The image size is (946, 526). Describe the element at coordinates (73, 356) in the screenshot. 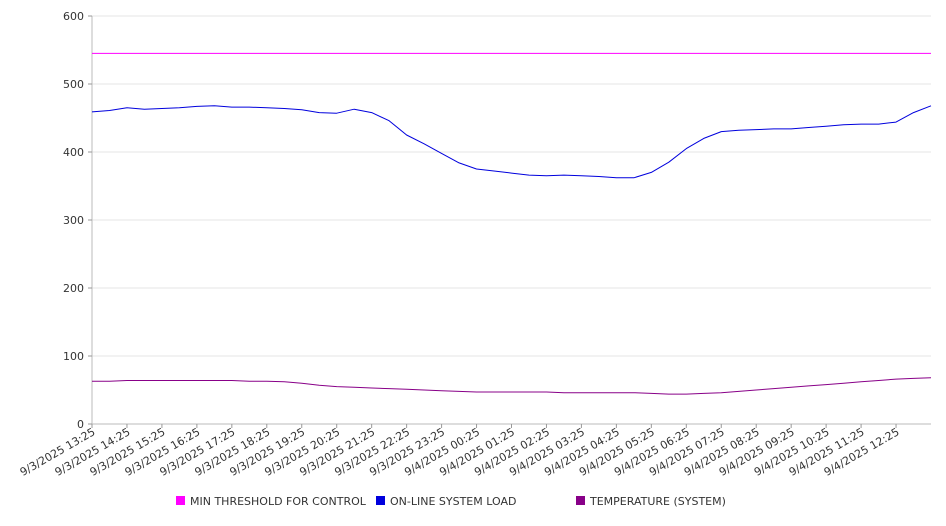

I see `y-tick-label: 100` at that location.